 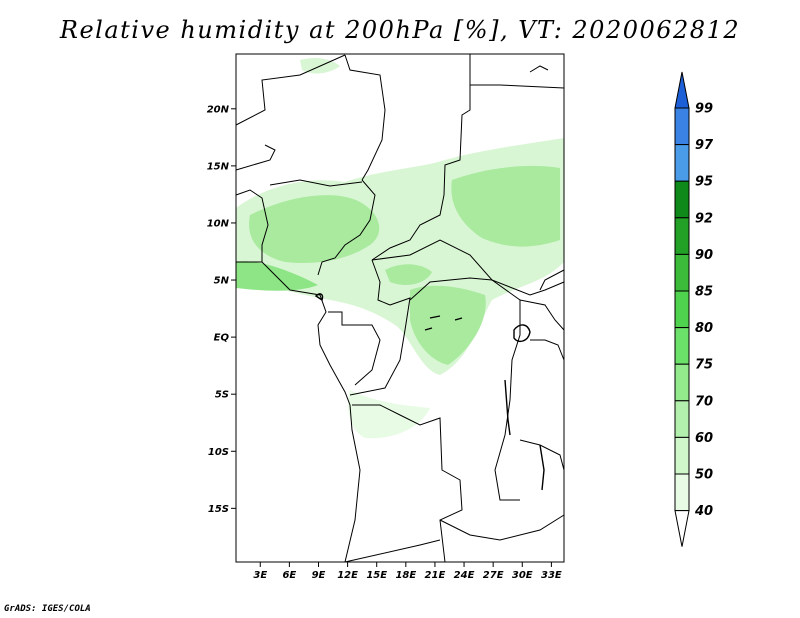 I want to click on lat-tick-label: EQ, so click(x=222, y=338).